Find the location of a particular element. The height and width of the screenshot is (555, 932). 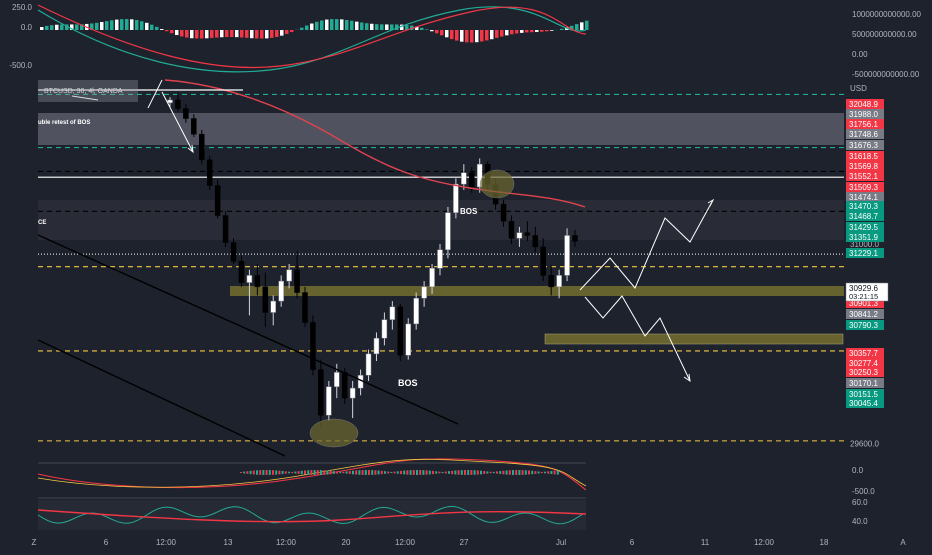

price-badge-1: 31988.0 is located at coordinates (865, 114).